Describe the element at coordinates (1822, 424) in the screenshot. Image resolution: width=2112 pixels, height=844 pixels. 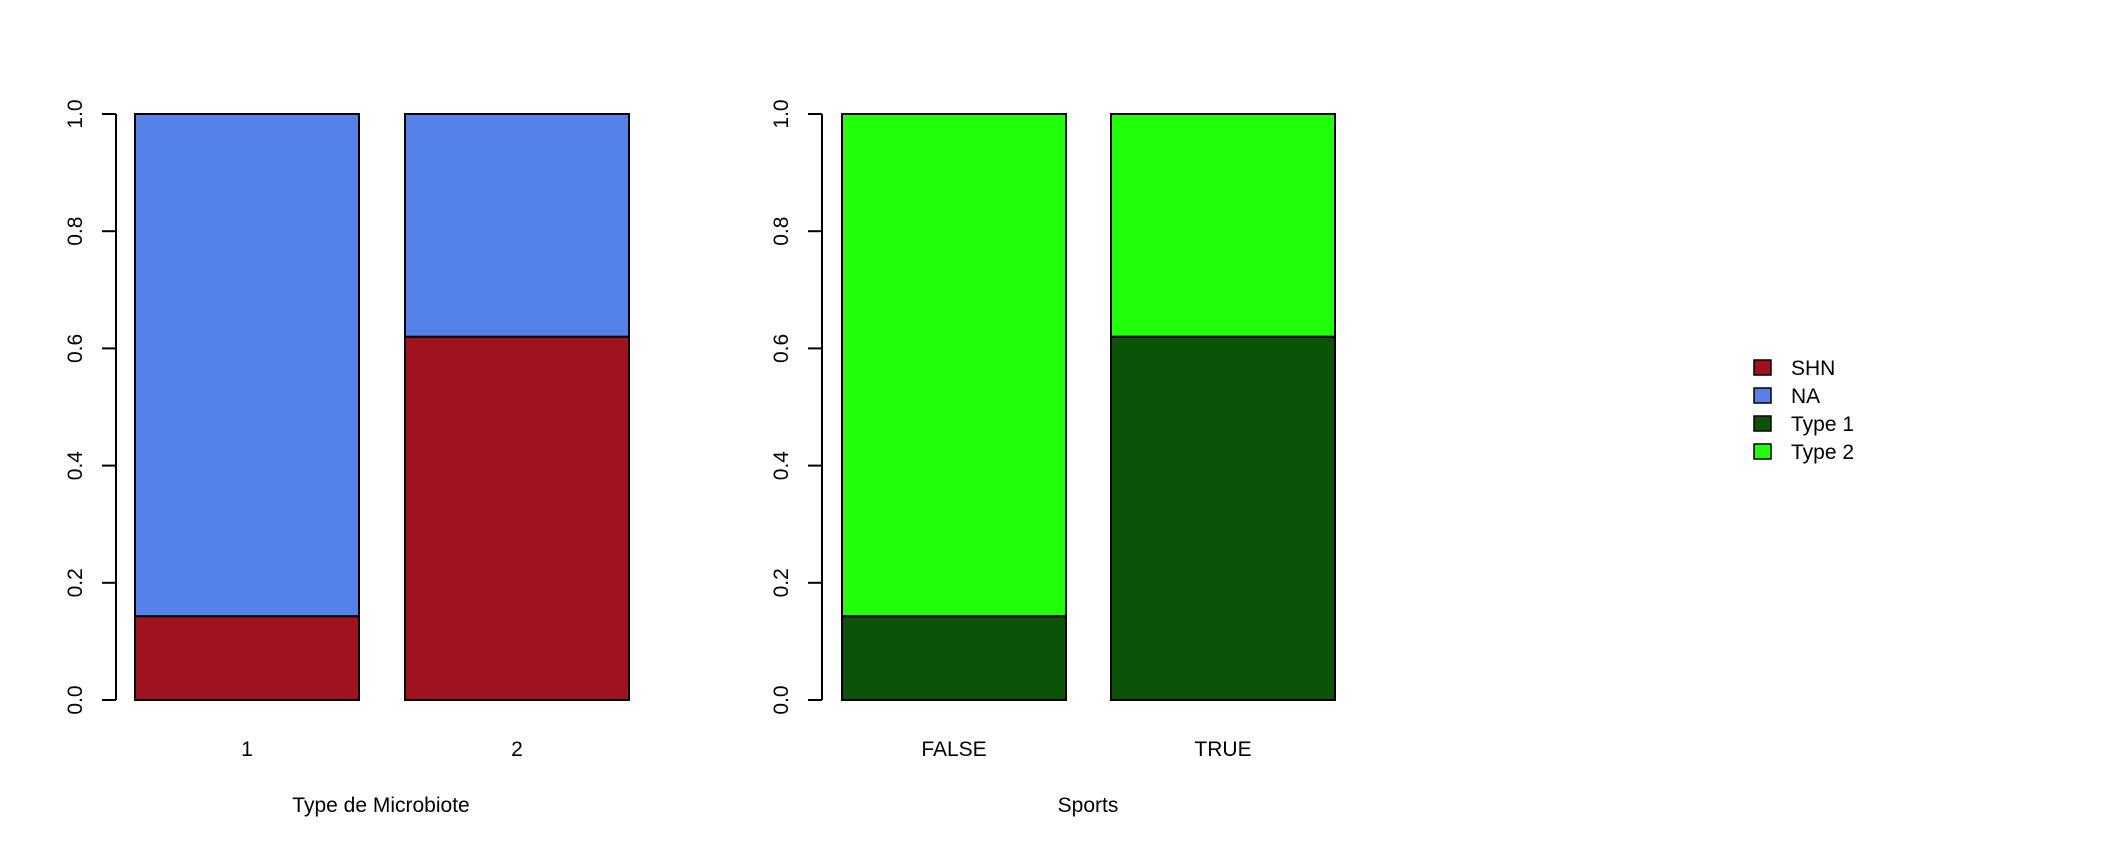
I see `legend-label: Type 1` at that location.